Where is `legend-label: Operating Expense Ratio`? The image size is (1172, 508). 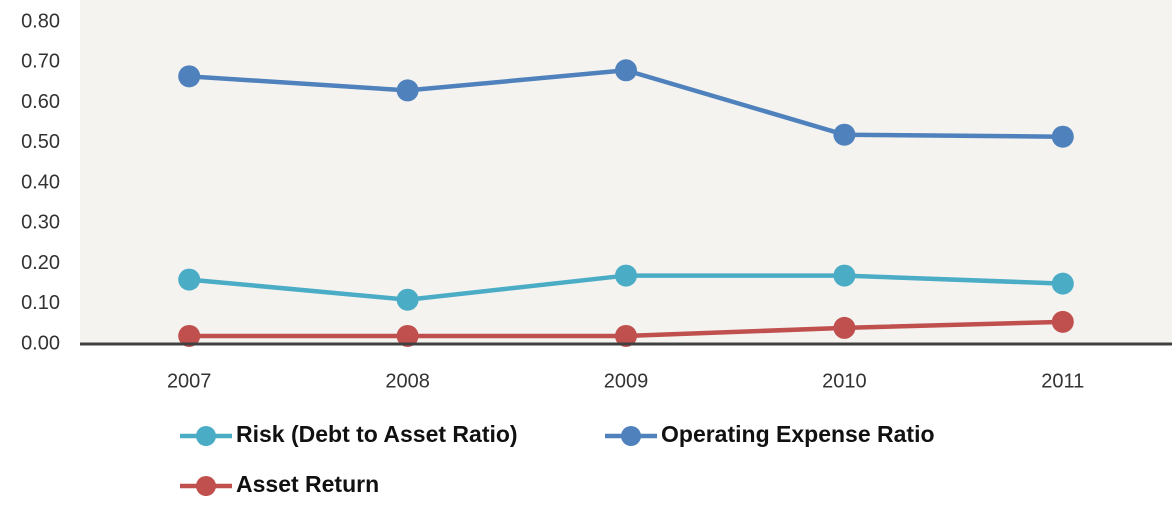
legend-label: Operating Expense Ratio is located at coordinates (798, 434).